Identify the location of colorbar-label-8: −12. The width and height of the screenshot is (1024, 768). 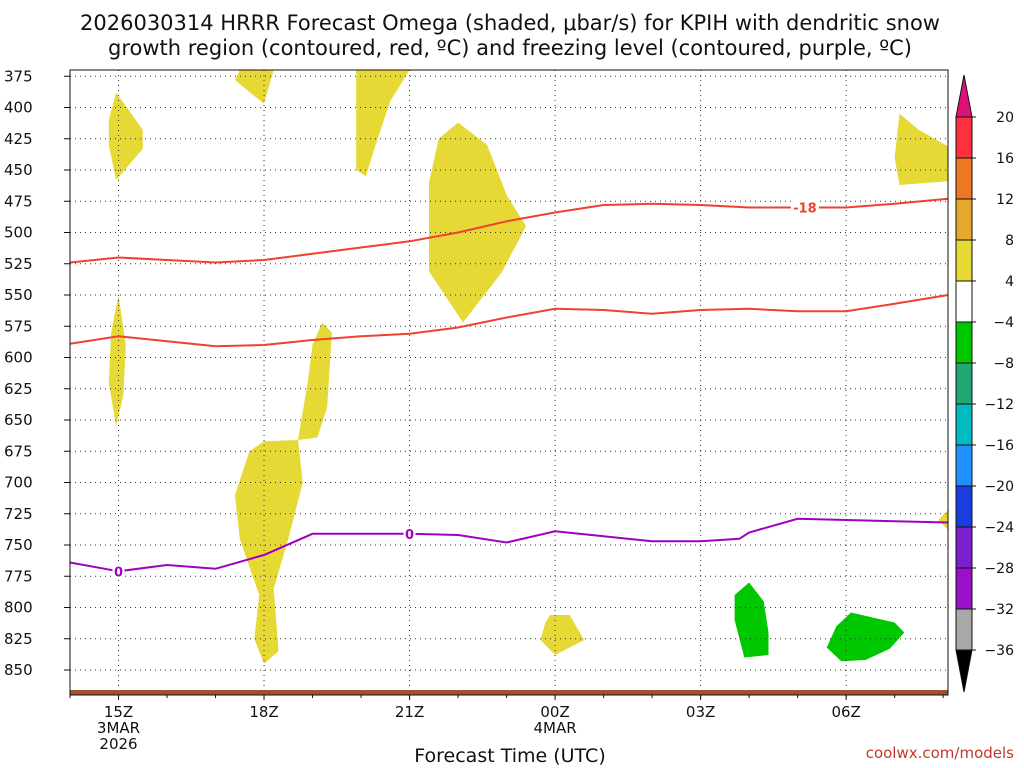
(999, 405).